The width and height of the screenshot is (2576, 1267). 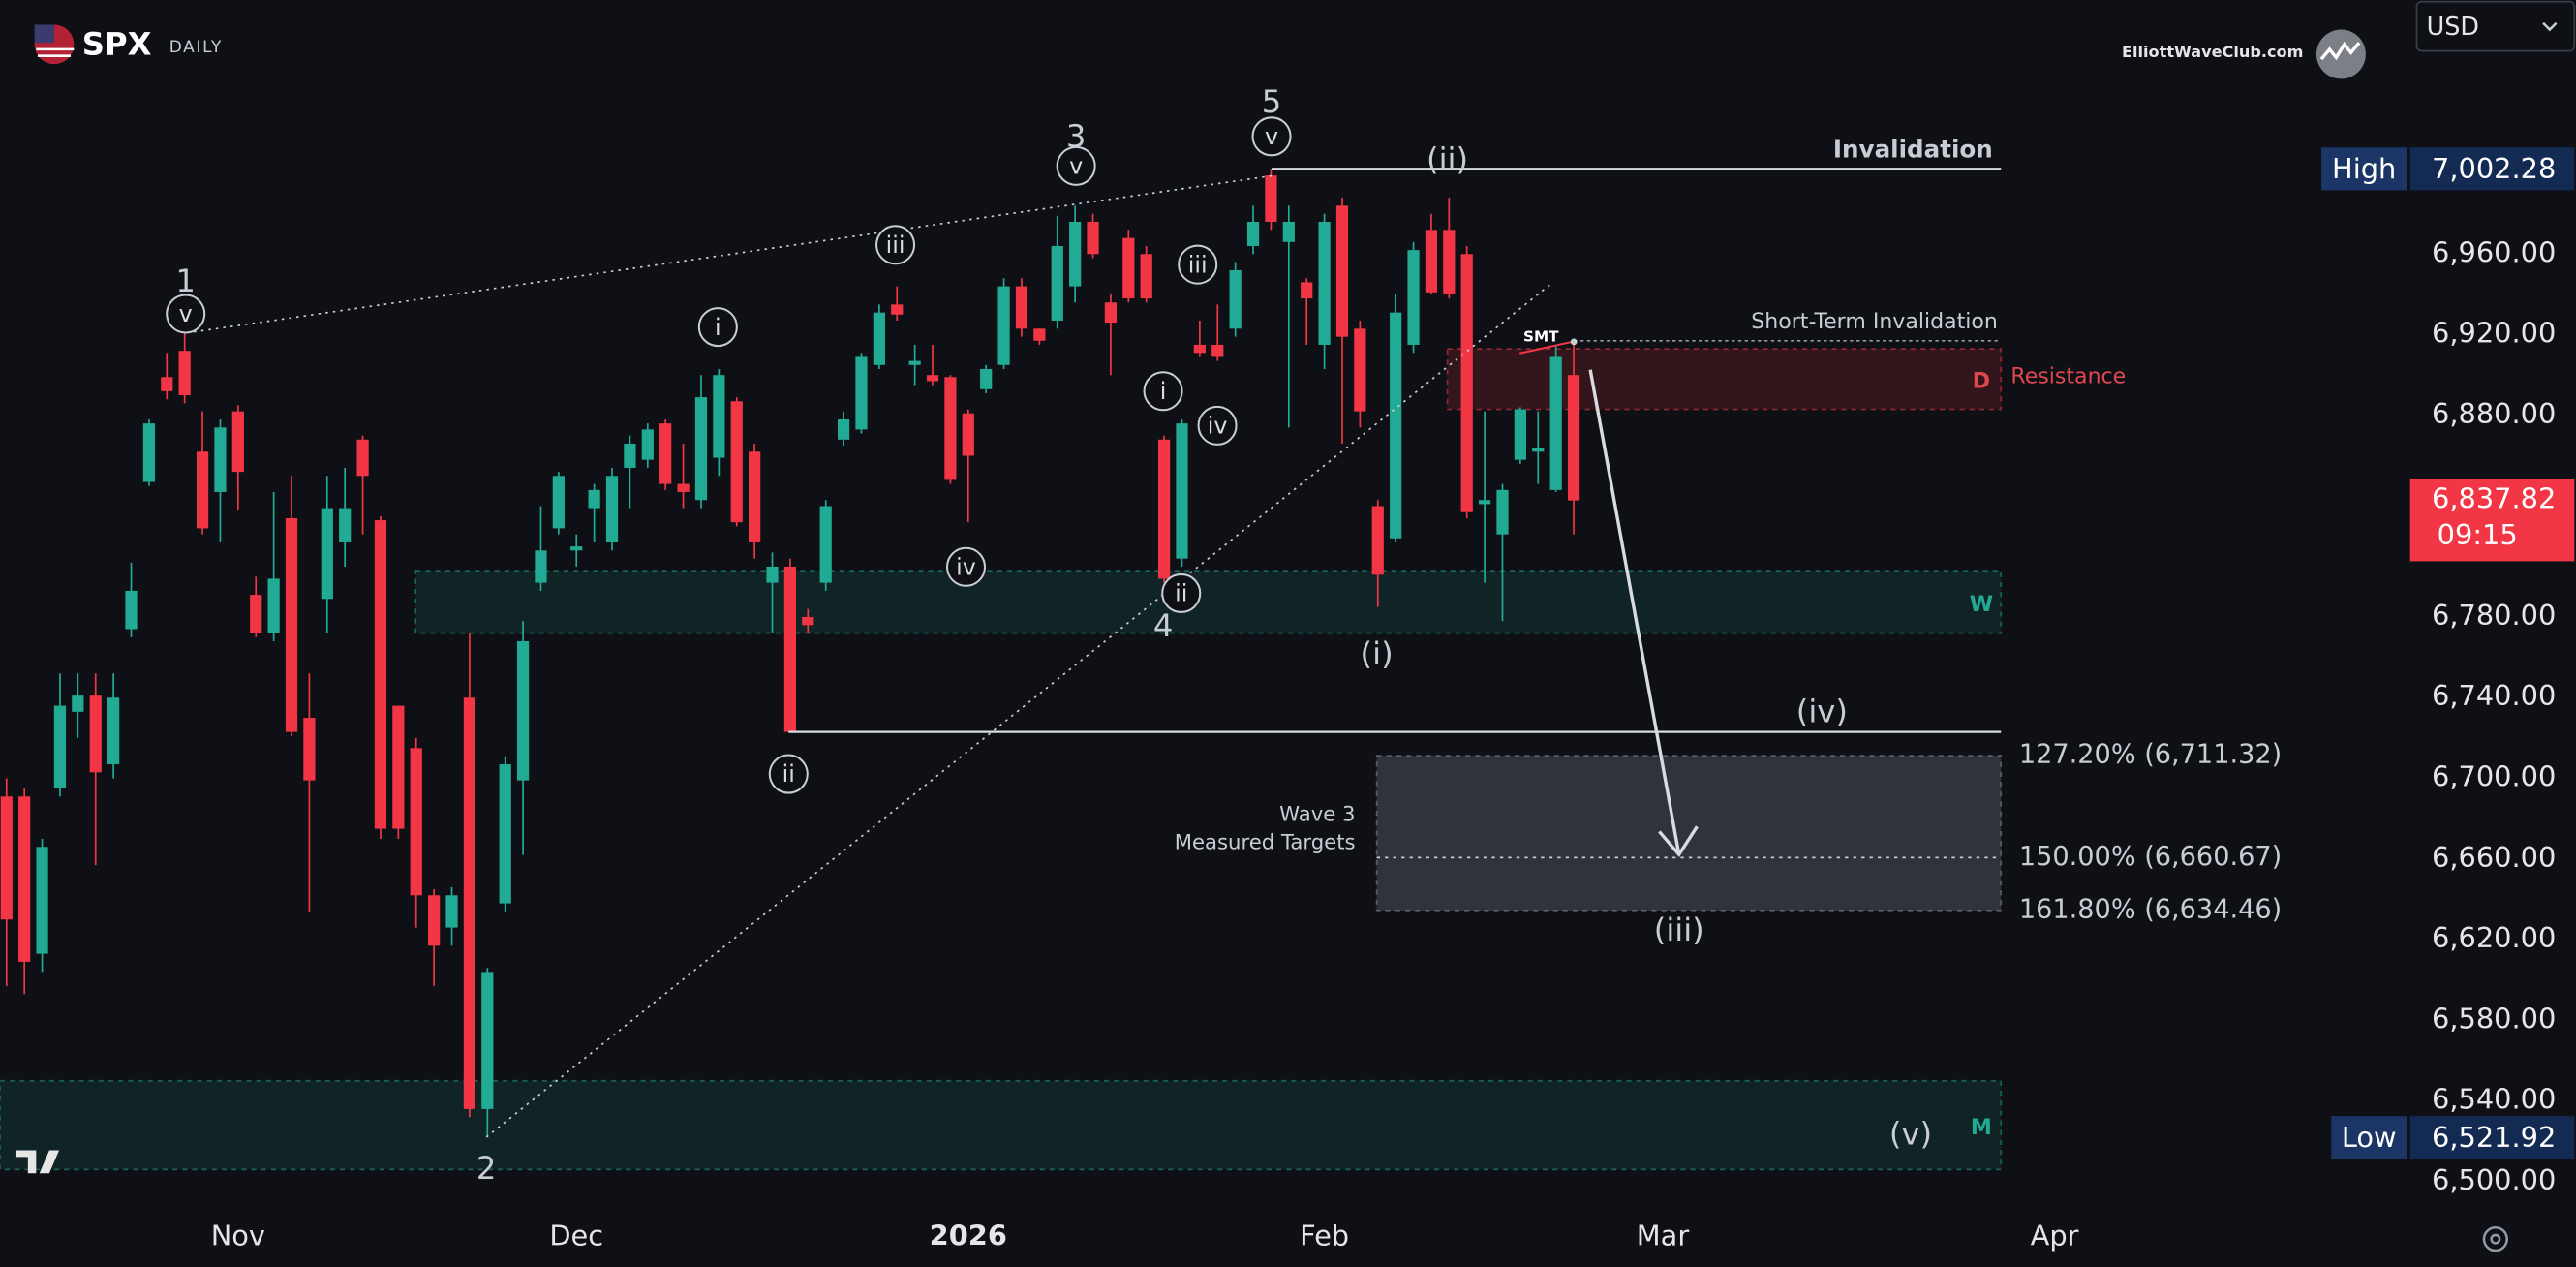 I want to click on y-tick-label: 6,740.00, so click(x=2494, y=695).